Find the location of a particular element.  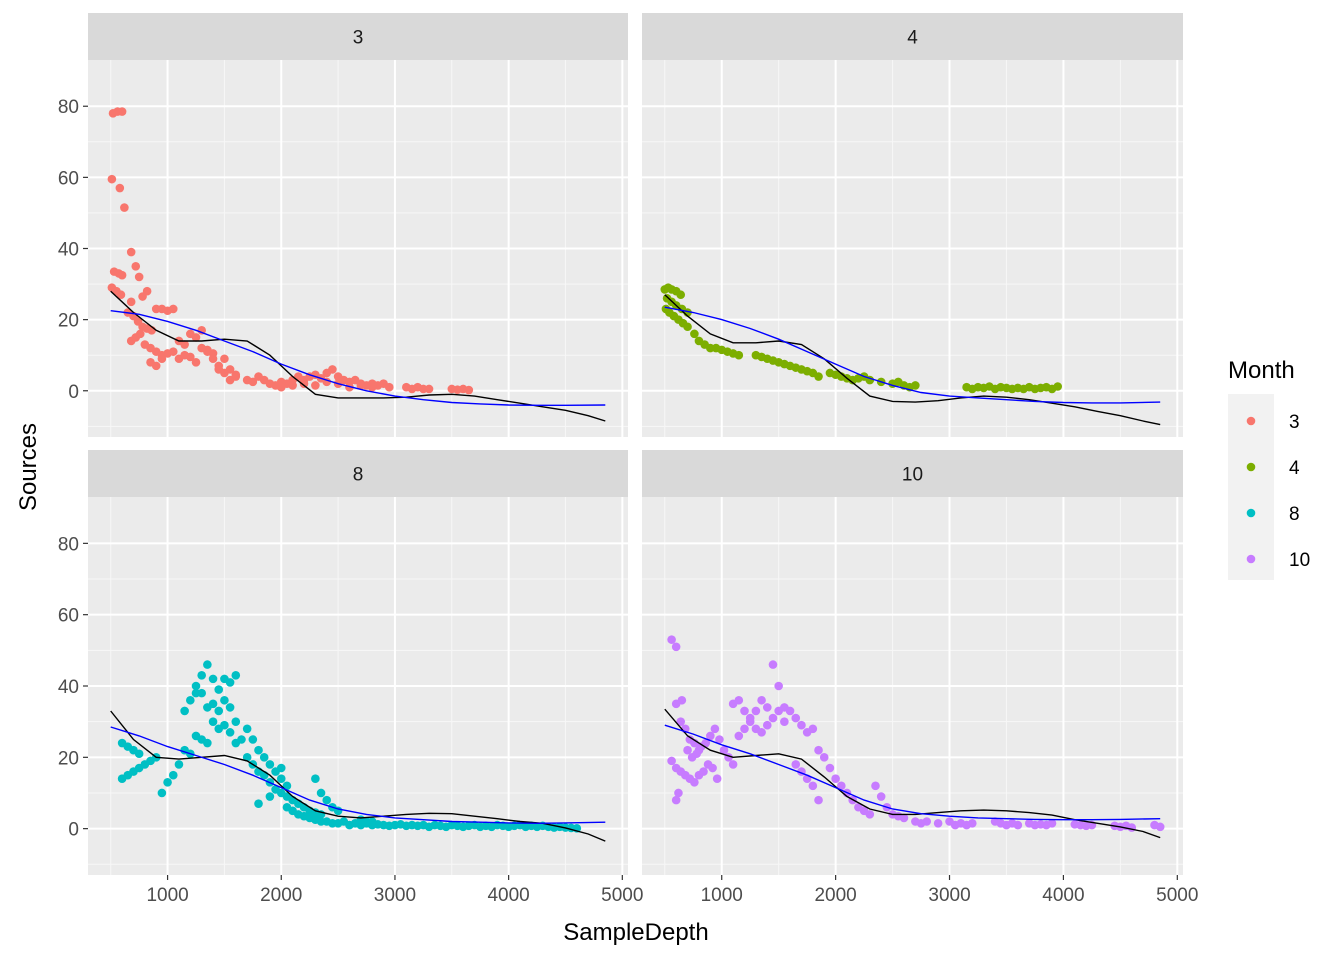

legend-label: 8 is located at coordinates (1294, 514).